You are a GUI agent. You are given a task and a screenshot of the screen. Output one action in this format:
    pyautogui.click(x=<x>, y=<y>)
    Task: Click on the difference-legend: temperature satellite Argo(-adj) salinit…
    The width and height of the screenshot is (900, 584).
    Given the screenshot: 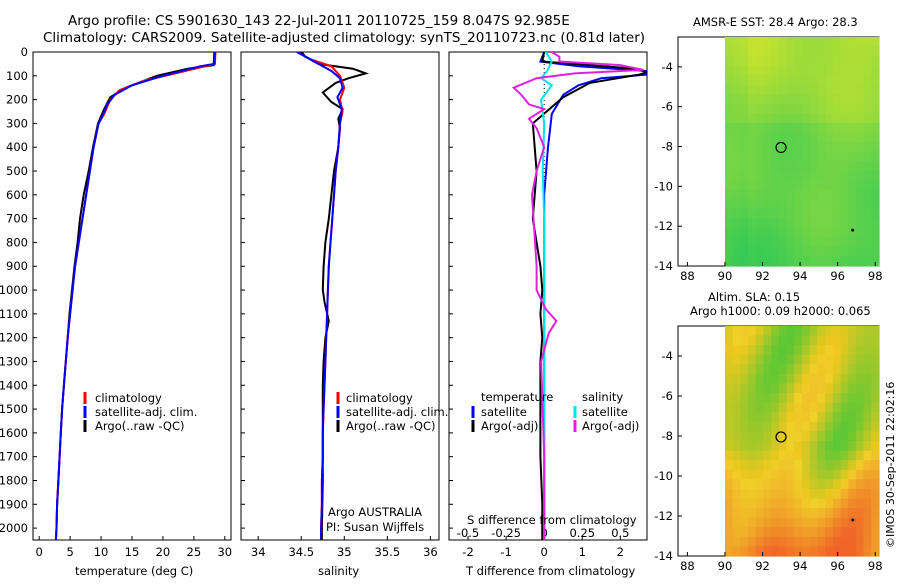 What is the action you would take?
    pyautogui.click(x=555, y=411)
    